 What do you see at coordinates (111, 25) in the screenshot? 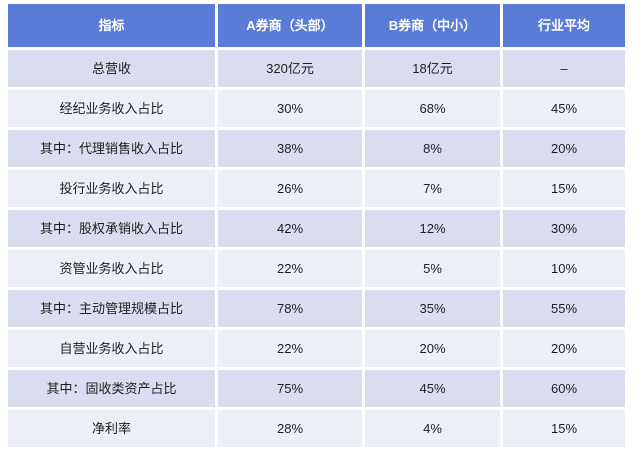
I see `column-header: 指标` at bounding box center [111, 25].